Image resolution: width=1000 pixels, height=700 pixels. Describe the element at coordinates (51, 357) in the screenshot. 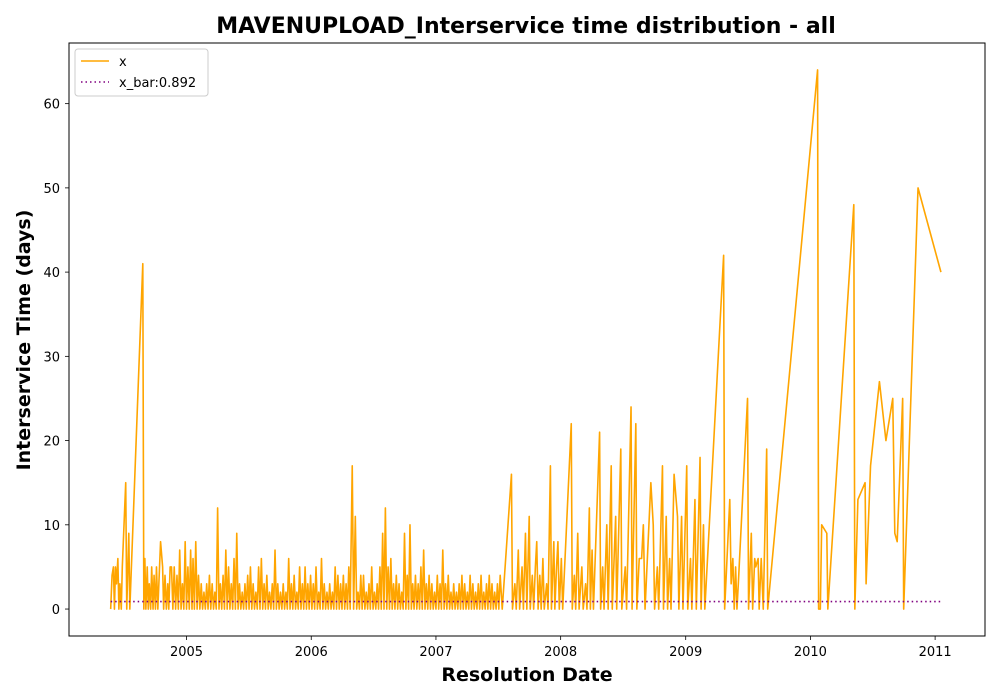

I see `y-tick-label: 30` at that location.